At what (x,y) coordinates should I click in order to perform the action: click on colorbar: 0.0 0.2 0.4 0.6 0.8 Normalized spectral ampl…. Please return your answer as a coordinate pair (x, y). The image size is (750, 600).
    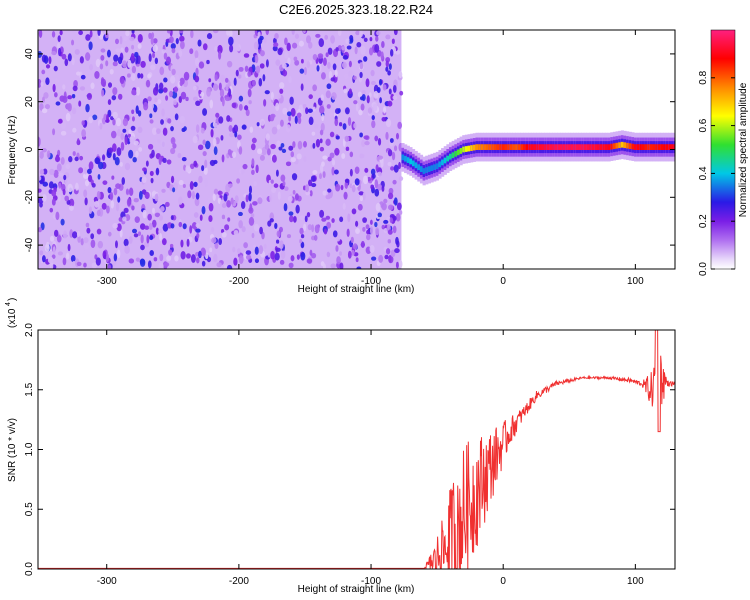
    Looking at the image, I should click on (723, 152).